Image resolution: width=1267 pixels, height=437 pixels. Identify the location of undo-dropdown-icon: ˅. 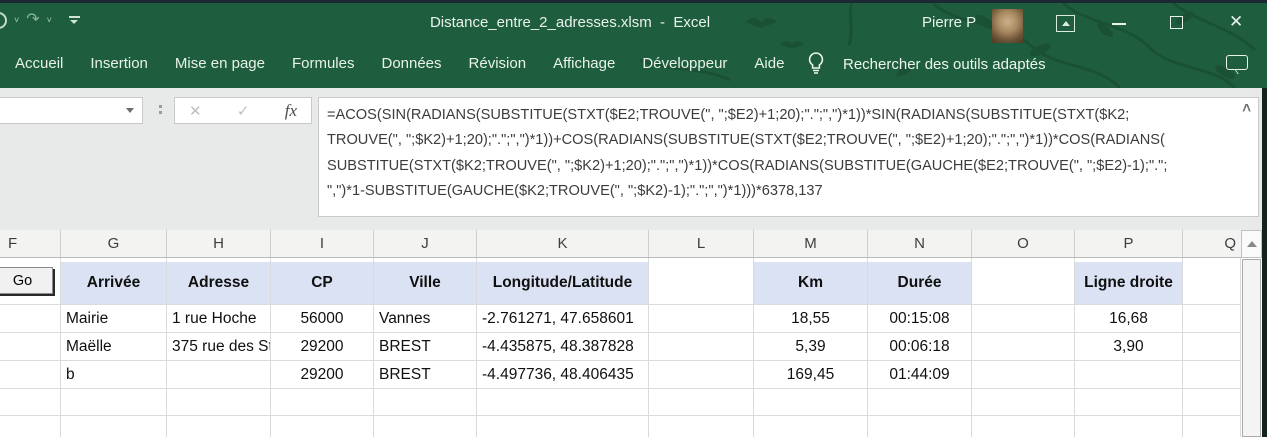
(17, 19).